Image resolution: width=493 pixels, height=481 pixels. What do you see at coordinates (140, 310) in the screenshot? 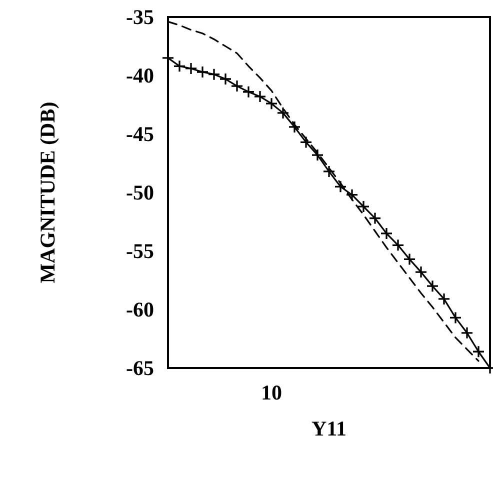
I see `y-tick-label: -60` at bounding box center [140, 310].